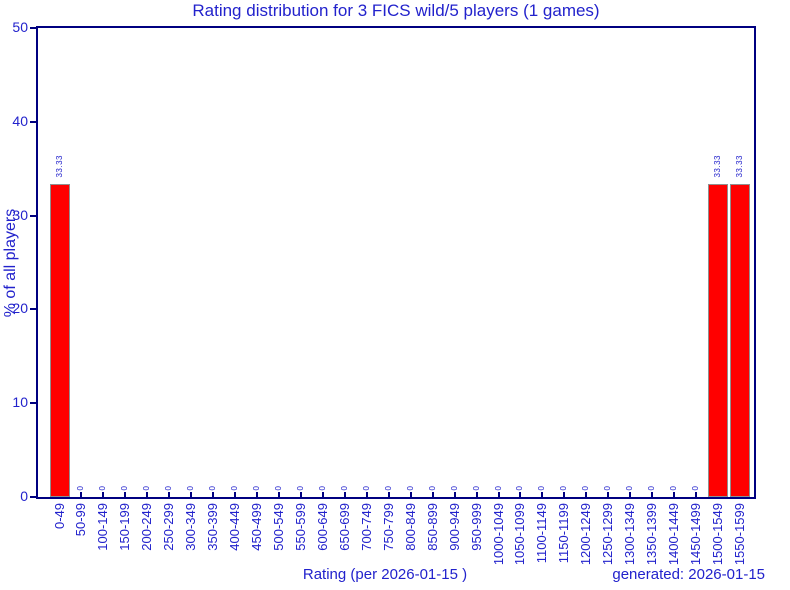 This screenshot has height=590, width=790. I want to click on x-axis-tick-label: 600-649, so click(322, 527).